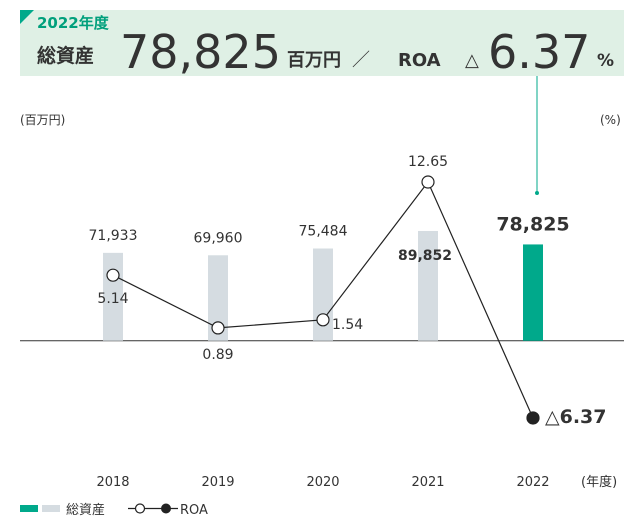 Image resolution: width=624 pixels, height=520 pixels. Describe the element at coordinates (217, 482) in the screenshot. I see `x-tick-label: 2019` at that location.